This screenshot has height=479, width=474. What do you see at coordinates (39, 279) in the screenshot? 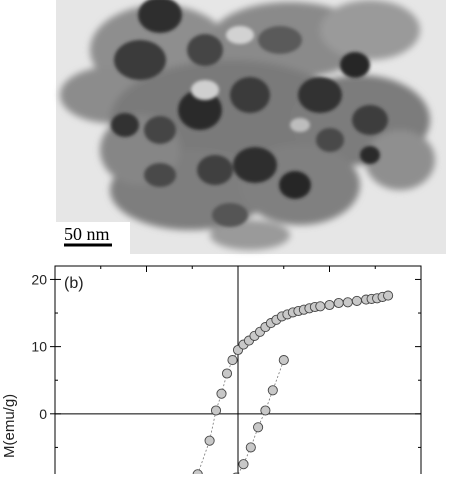
I see `y-tick-label: 20` at bounding box center [39, 279].